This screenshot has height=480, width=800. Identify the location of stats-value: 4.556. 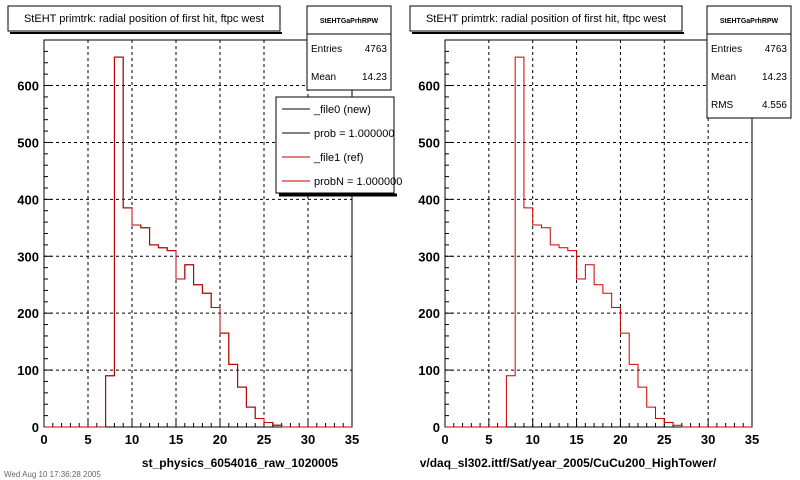
(774, 105).